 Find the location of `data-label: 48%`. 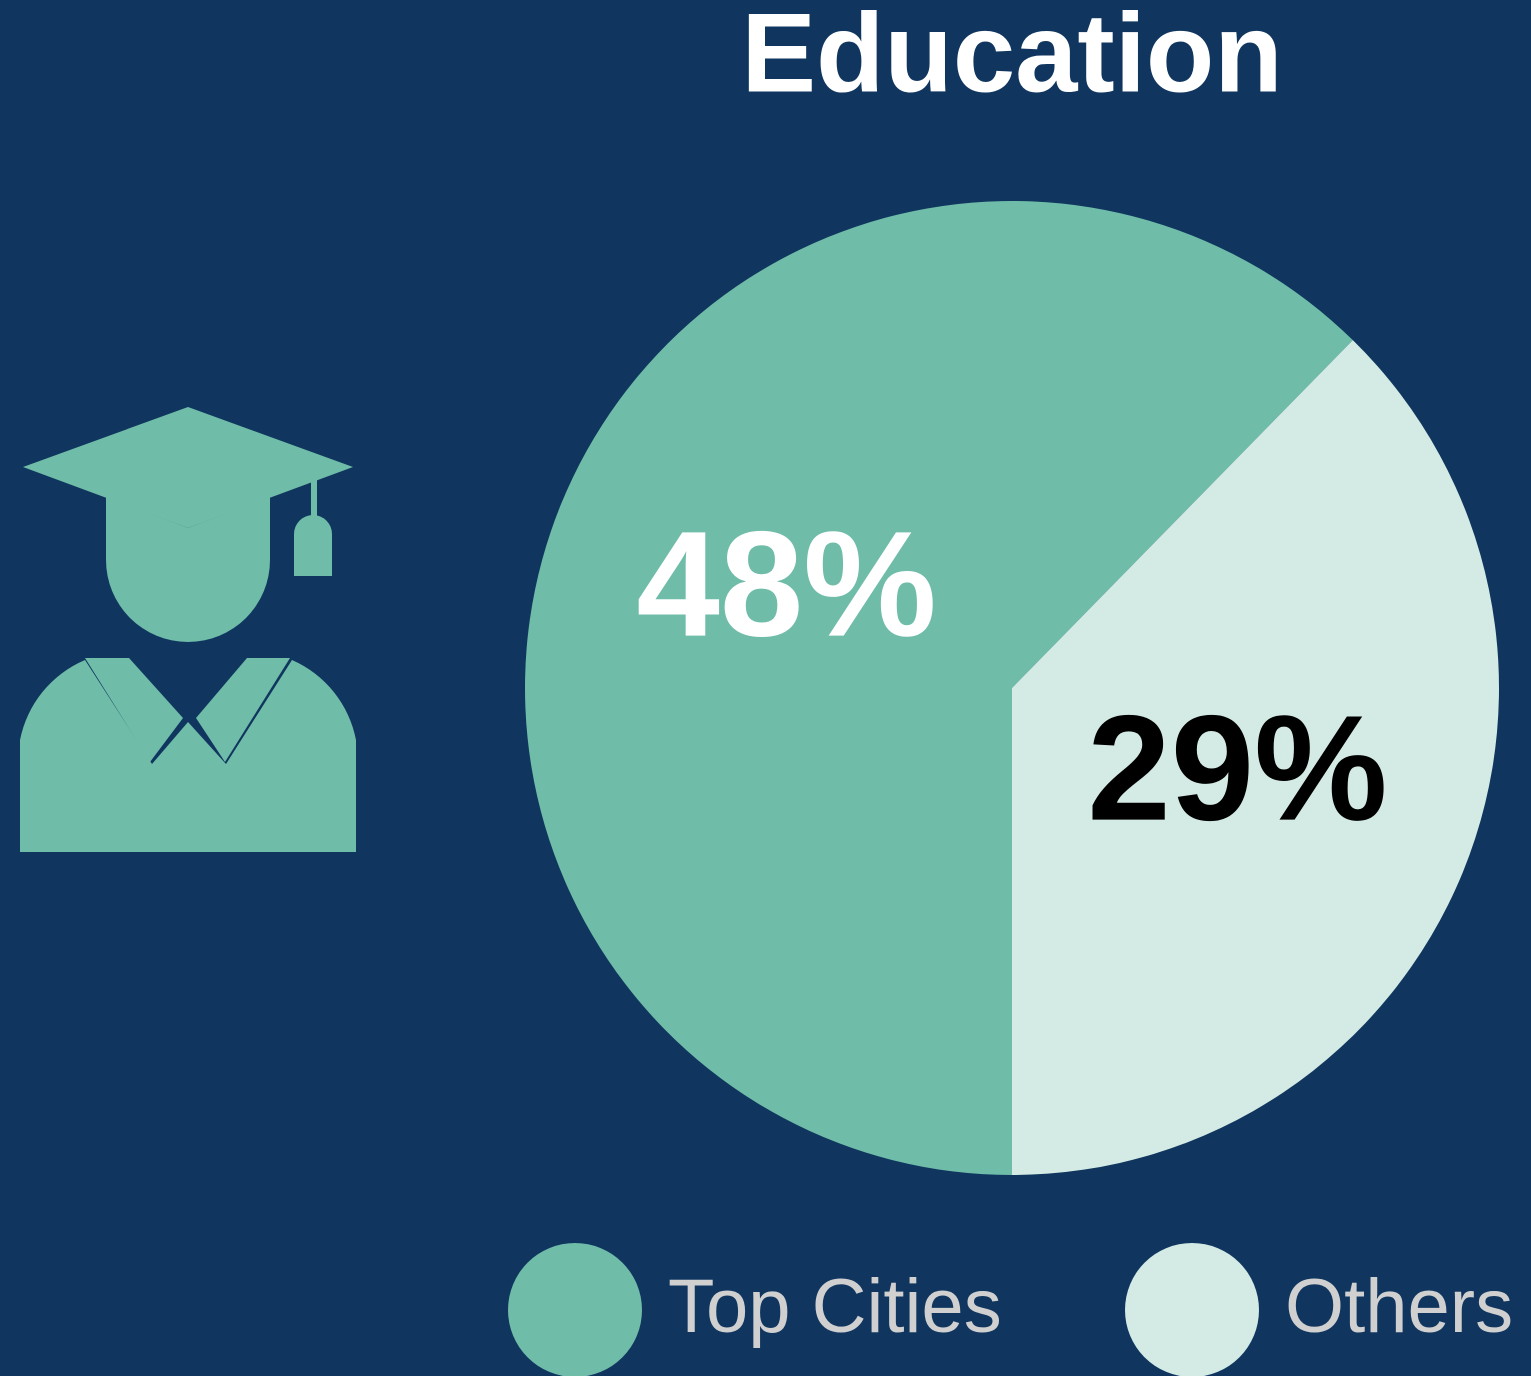

data-label: 48% is located at coordinates (786, 584).